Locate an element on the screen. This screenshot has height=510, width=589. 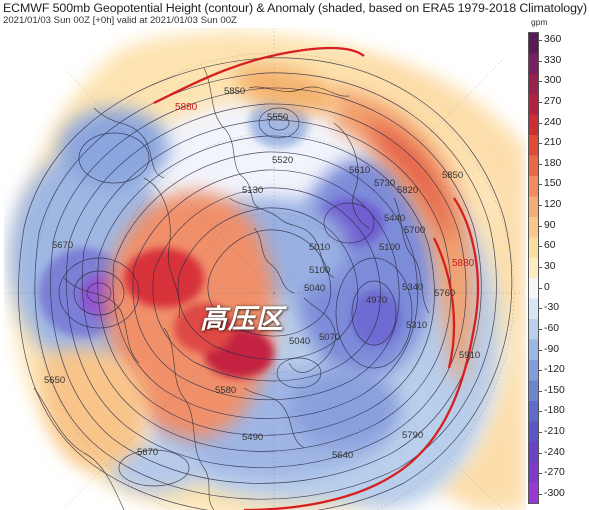
contour-label: 5130 is located at coordinates (252, 190).